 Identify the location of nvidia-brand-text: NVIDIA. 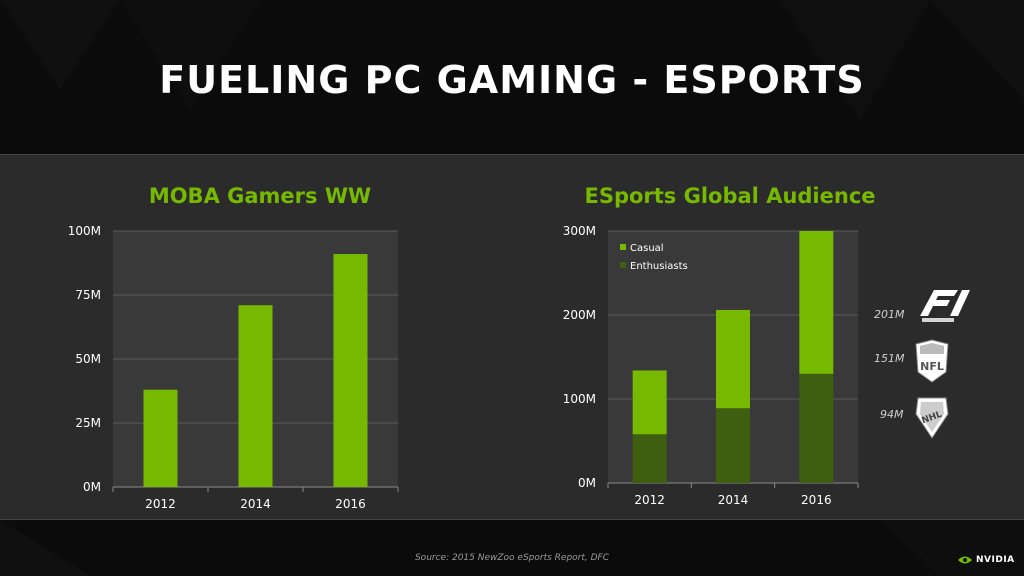
(995, 560).